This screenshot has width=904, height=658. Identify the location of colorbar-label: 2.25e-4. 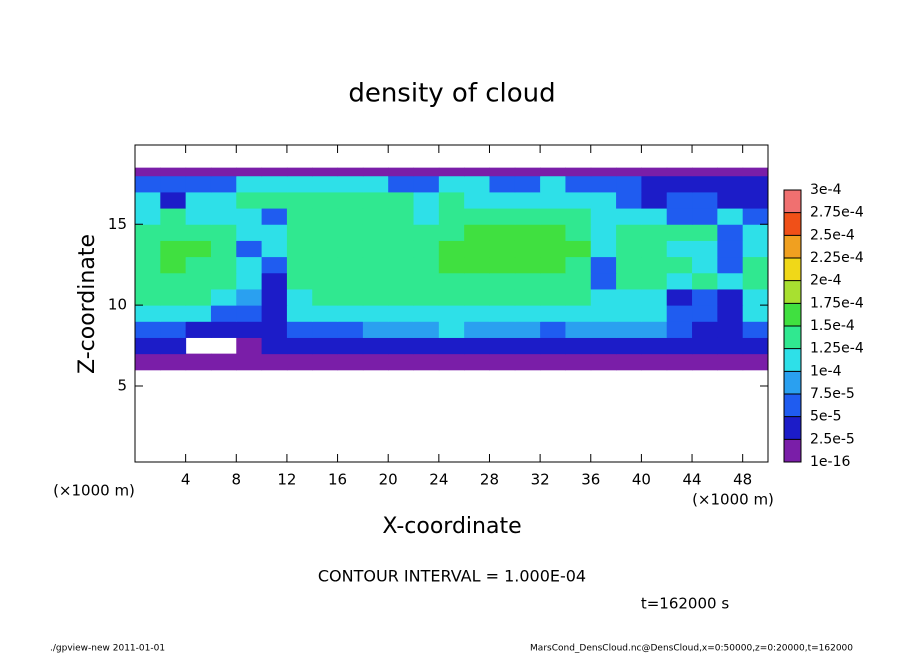
(837, 258).